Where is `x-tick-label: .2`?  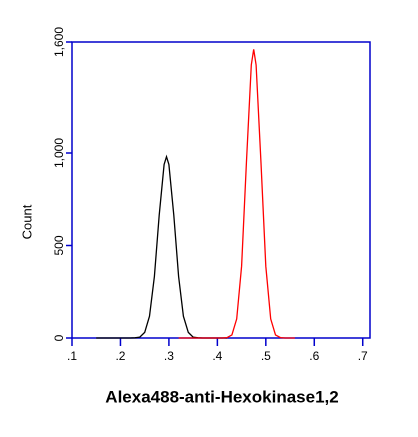 x-tick-label: .2 is located at coordinates (120, 356).